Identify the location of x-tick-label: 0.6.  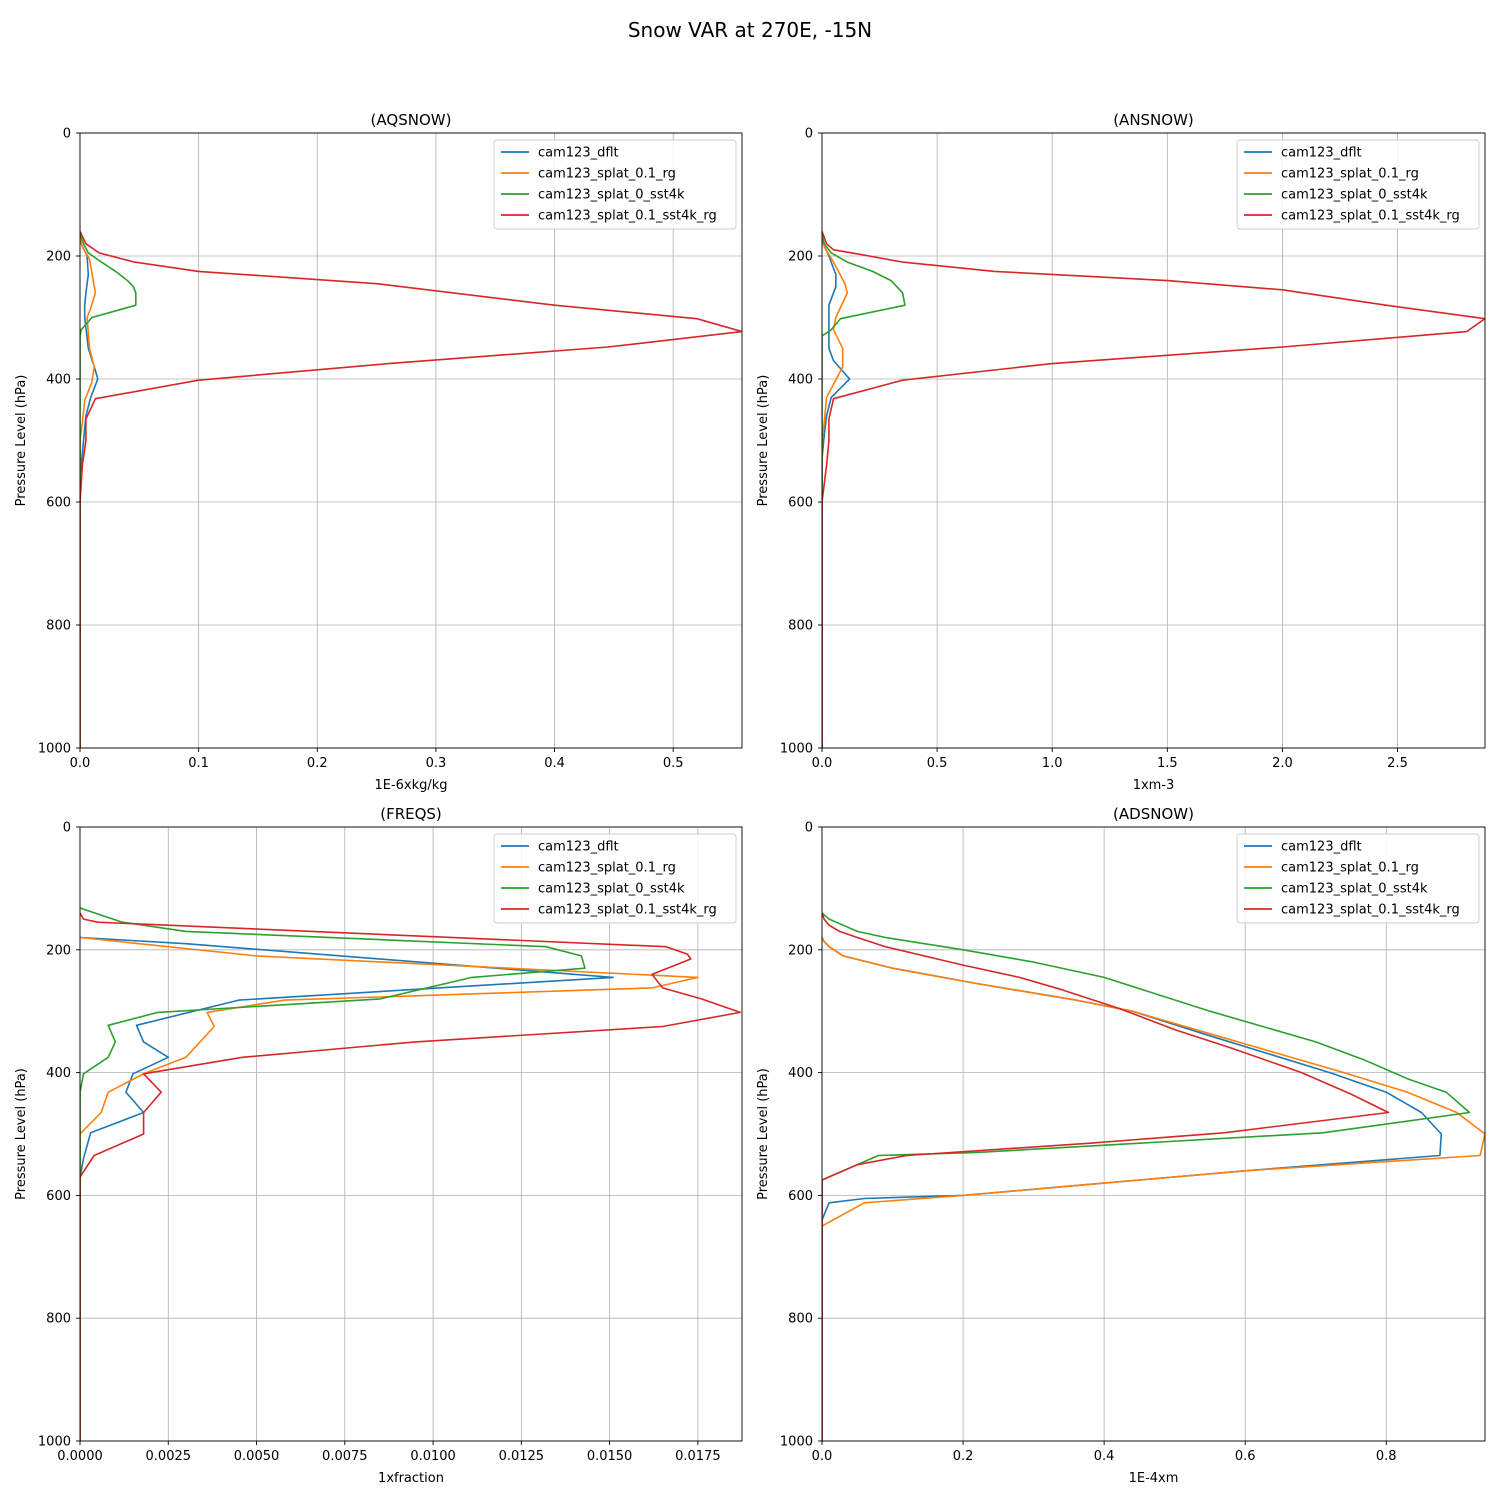
(1245, 1456).